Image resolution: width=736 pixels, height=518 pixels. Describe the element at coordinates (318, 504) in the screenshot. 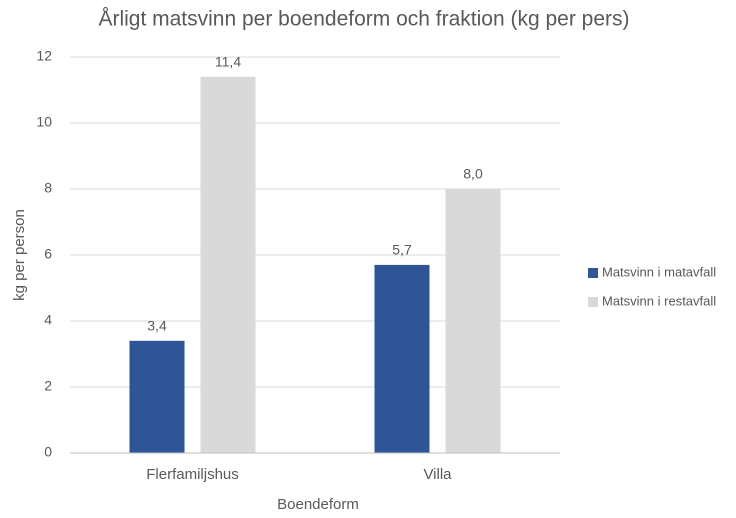

I see `x-axis-label: Boendeform` at that location.